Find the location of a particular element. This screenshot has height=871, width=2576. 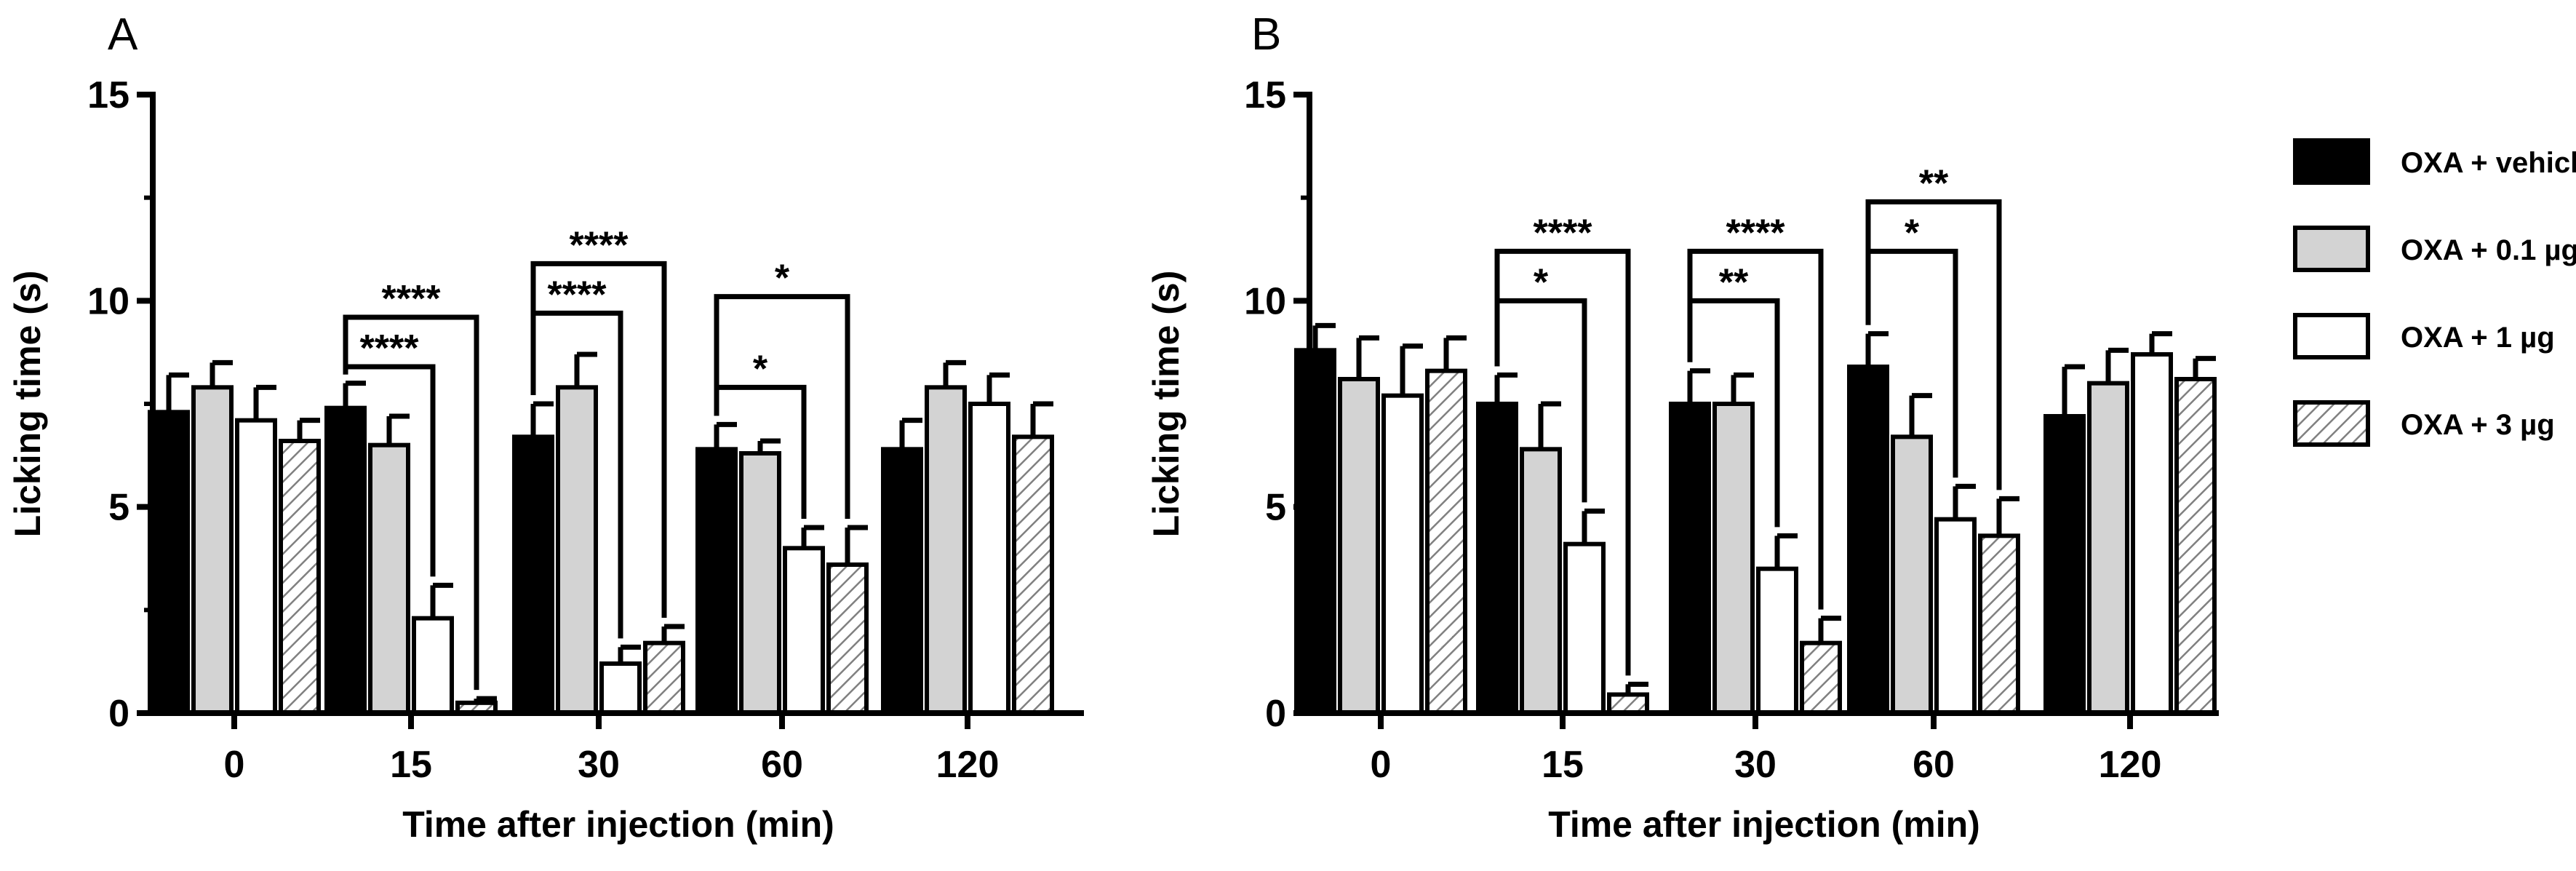

legend-label: OXA + 3 µg is located at coordinates (2478, 425).